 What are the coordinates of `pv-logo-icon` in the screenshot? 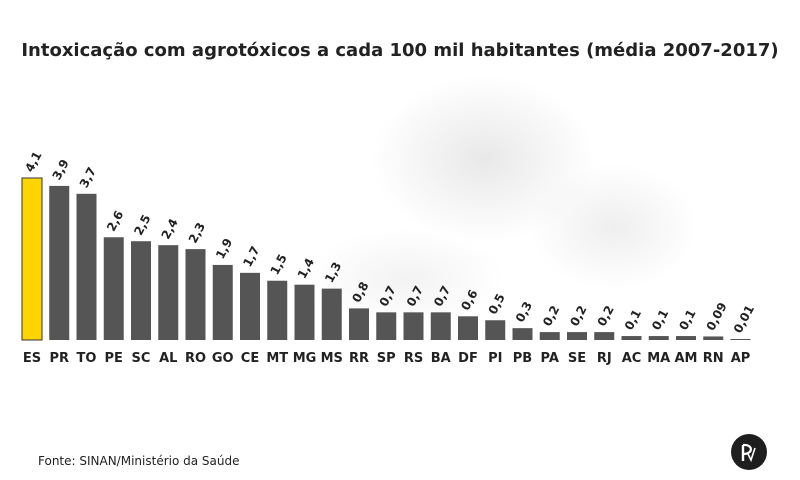 It's located at (749, 452).